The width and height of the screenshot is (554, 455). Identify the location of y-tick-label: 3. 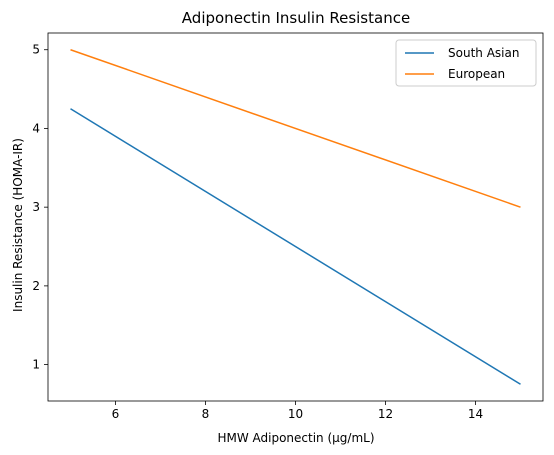
(36, 207).